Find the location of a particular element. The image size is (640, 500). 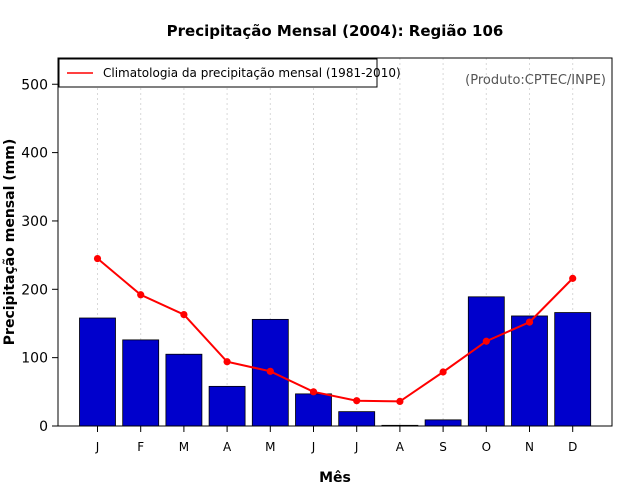

x-axis-label: Mês is located at coordinates (335, 478).